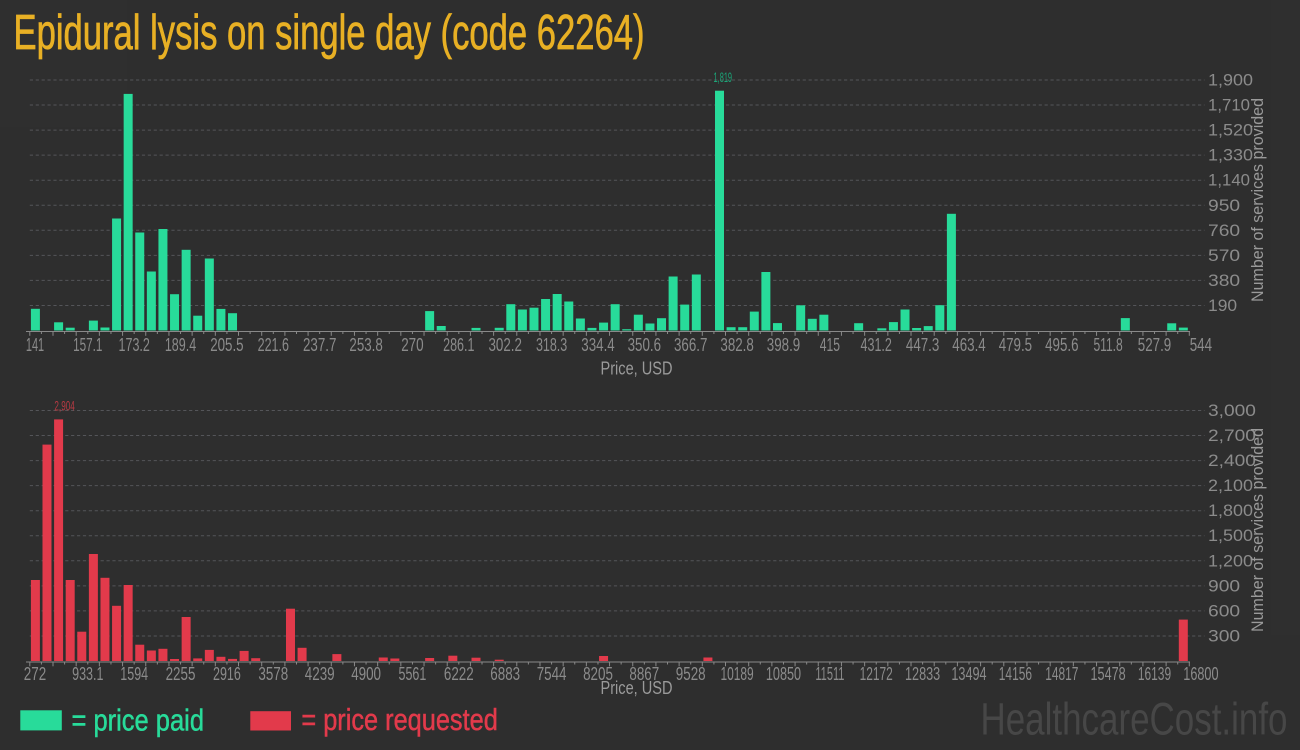  I want to click on svg-text: 5561, so click(413, 674).